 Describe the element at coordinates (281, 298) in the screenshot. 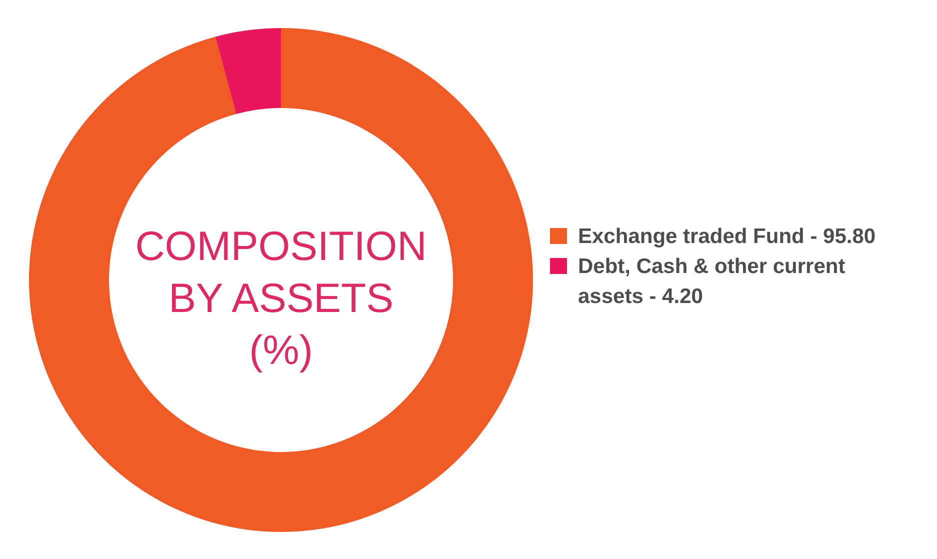

I see `text: COMPOSITION BY ASSETS (%)` at that location.